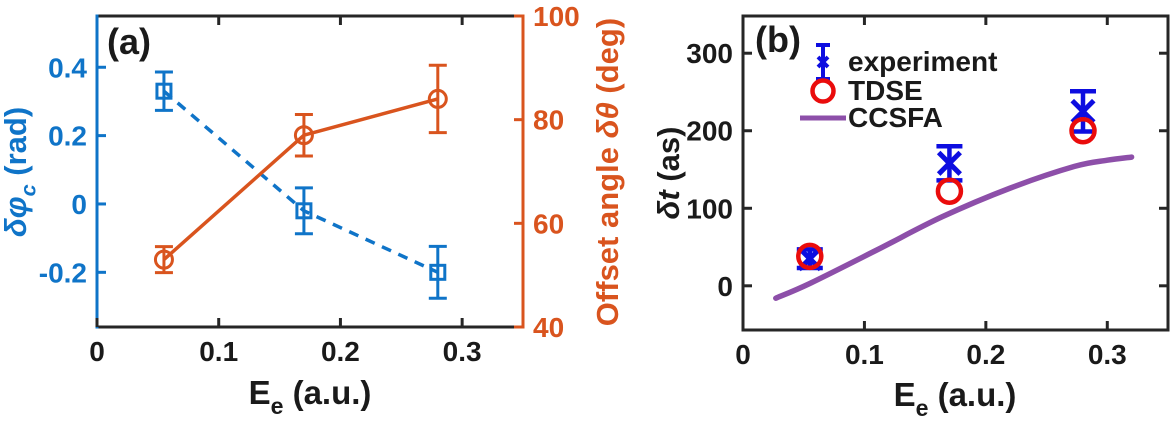 Image resolution: width=1173 pixels, height=431 pixels. Describe the element at coordinates (922, 61) in the screenshot. I see `legend-label-experiment: experiment` at that location.